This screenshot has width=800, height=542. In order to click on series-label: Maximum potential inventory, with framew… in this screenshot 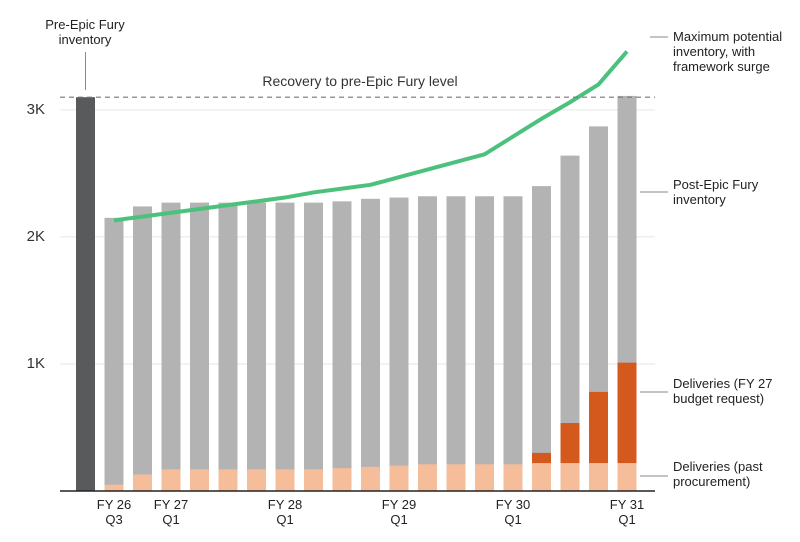, I will do `click(728, 51)`.